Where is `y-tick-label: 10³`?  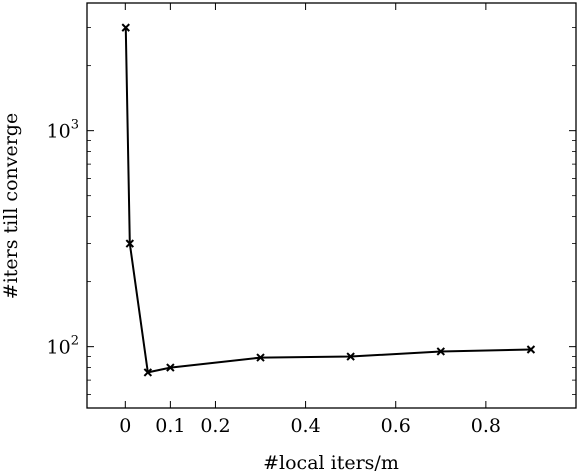
y-tick-label: 10³ is located at coordinates (63, 130).